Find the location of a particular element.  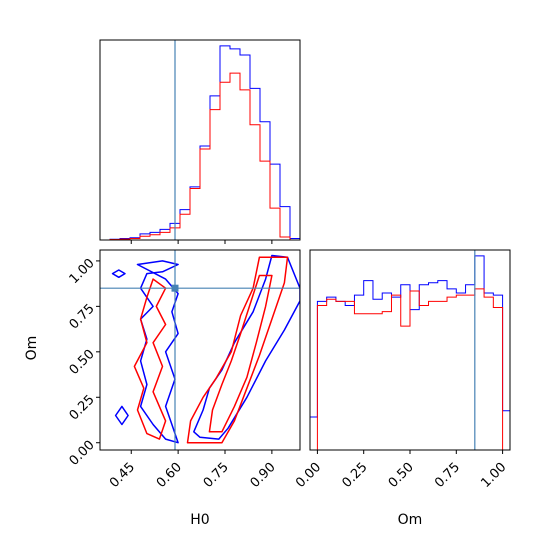

om-hist-xtick-label-2: 0.50 is located at coordinates (401, 475).